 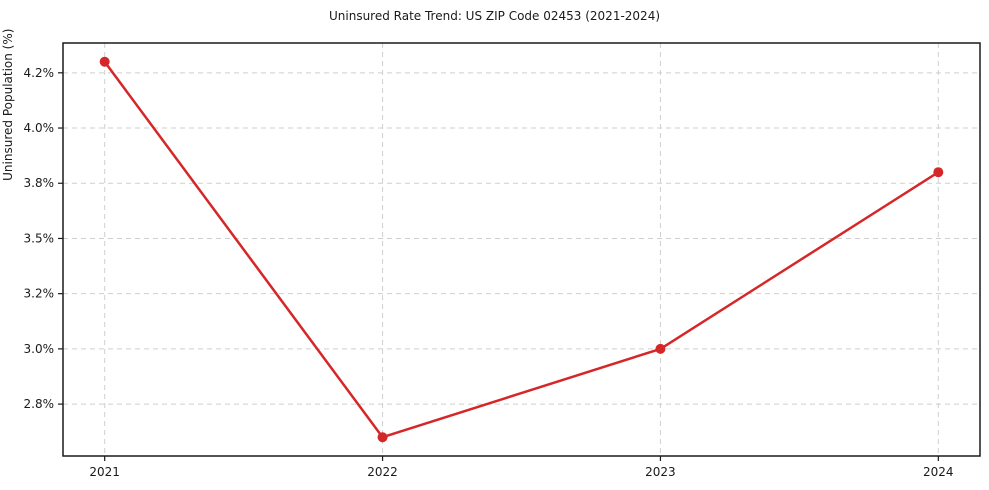 What do you see at coordinates (39, 183) in the screenshot?
I see `y-tick-label: 3.8%` at bounding box center [39, 183].